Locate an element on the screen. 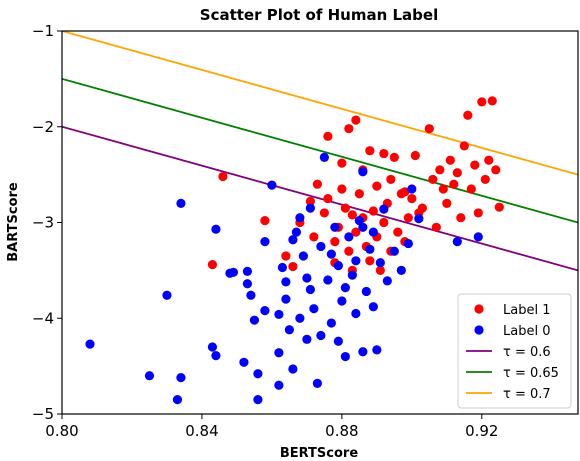 Image resolution: width=580 pixels, height=461 pixels. legend-label: τ = 0.7 is located at coordinates (527, 394).